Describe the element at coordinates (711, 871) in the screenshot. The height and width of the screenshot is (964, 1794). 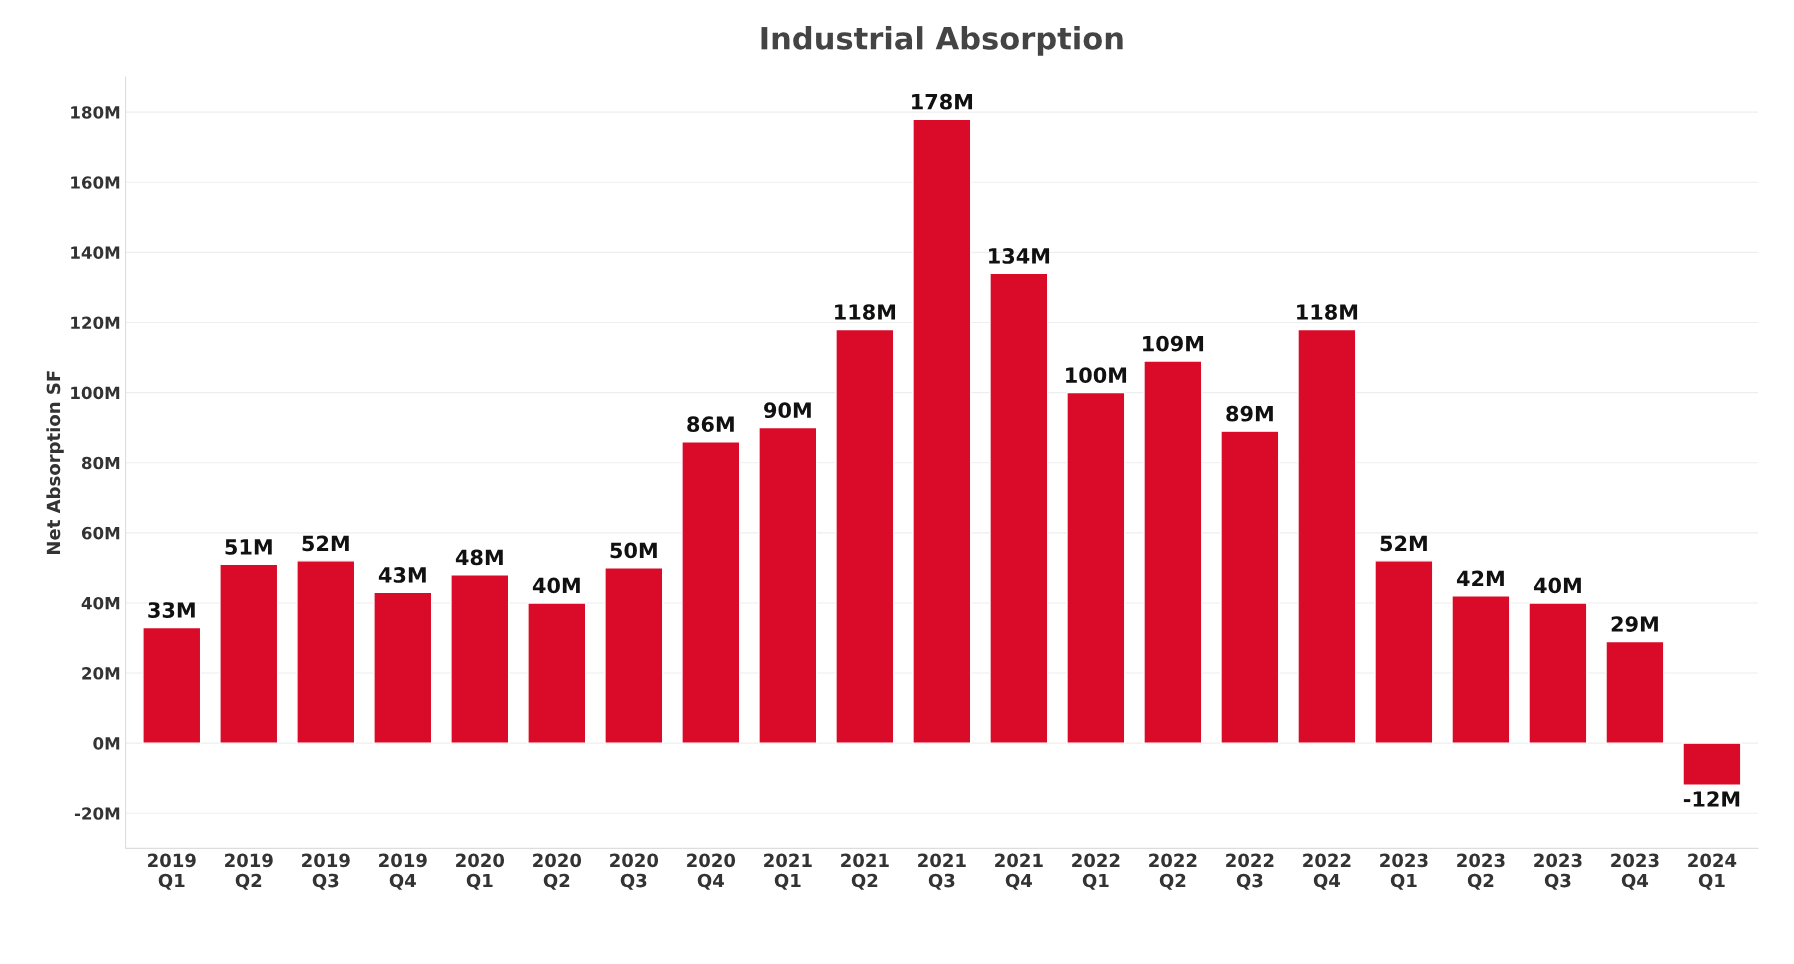
I see `x-tick-label: 2020 Q4` at that location.